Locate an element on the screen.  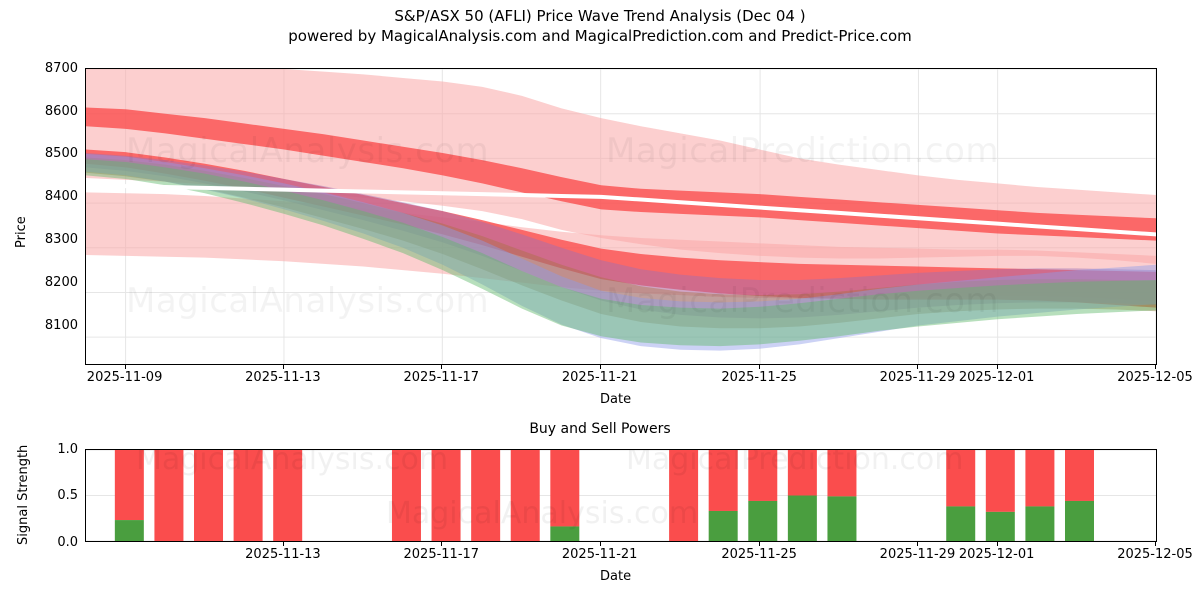
main-x-axis-title: Date is located at coordinates (616, 399).